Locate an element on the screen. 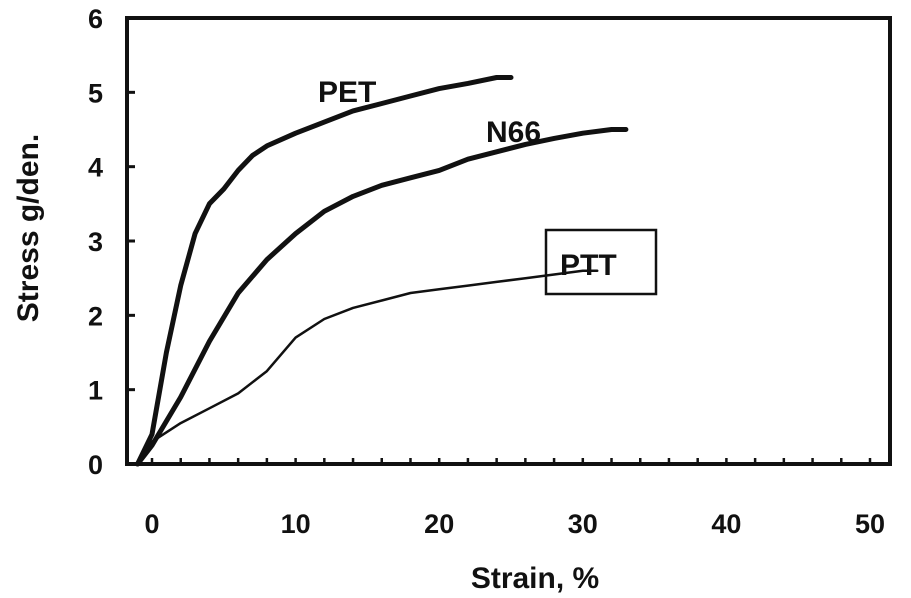  x-tick-label: 30 is located at coordinates (583, 524).